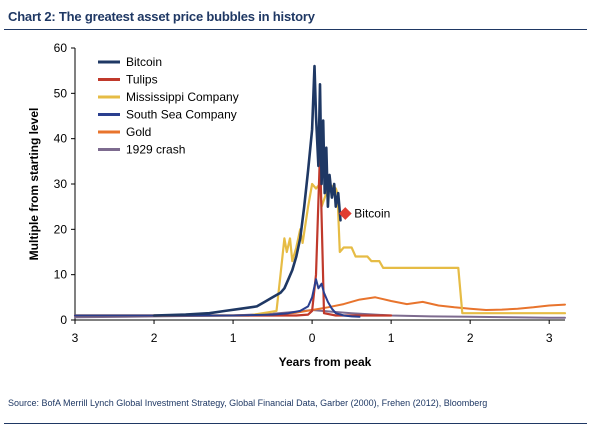 The width and height of the screenshot is (591, 433). Describe the element at coordinates (181, 115) in the screenshot. I see `legend-item: South Sea Company` at that location.